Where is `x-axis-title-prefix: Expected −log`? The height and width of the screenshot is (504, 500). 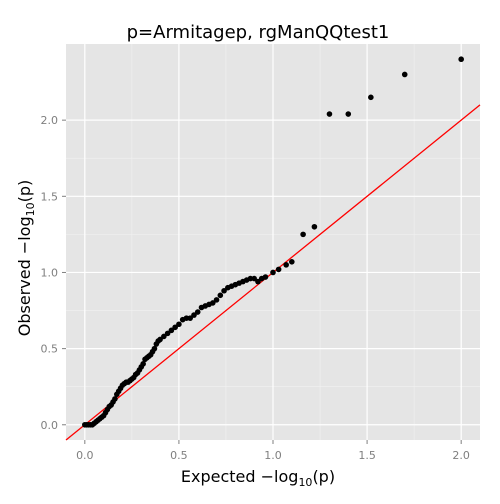 x-axis-title-prefix: Expected −log is located at coordinates (240, 476).